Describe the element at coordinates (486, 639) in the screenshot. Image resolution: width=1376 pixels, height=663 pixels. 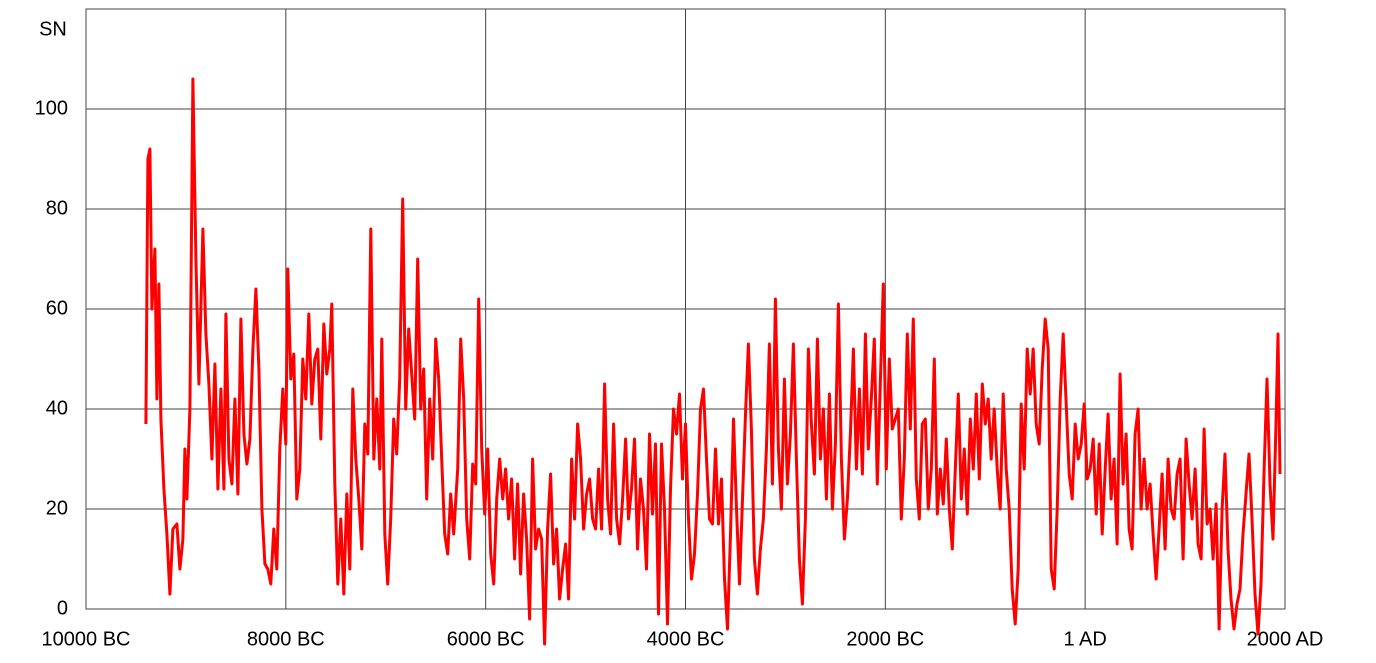
I see `x-tick-label: 6000 BC` at that location.